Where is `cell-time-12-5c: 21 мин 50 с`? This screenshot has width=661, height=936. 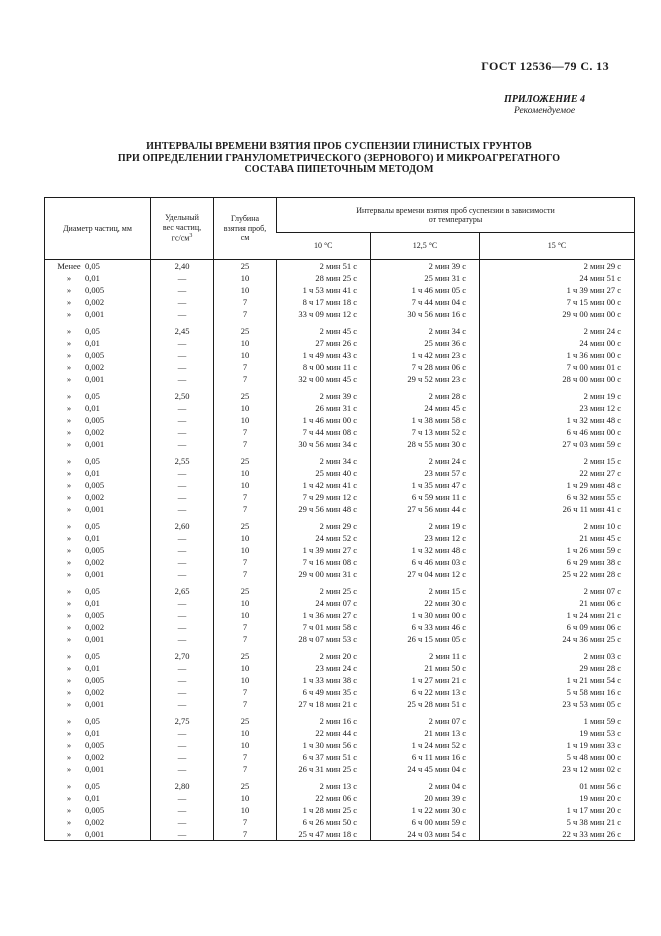
cell-time-12-5c: 21 мин 50 с is located at coordinates (425, 668).